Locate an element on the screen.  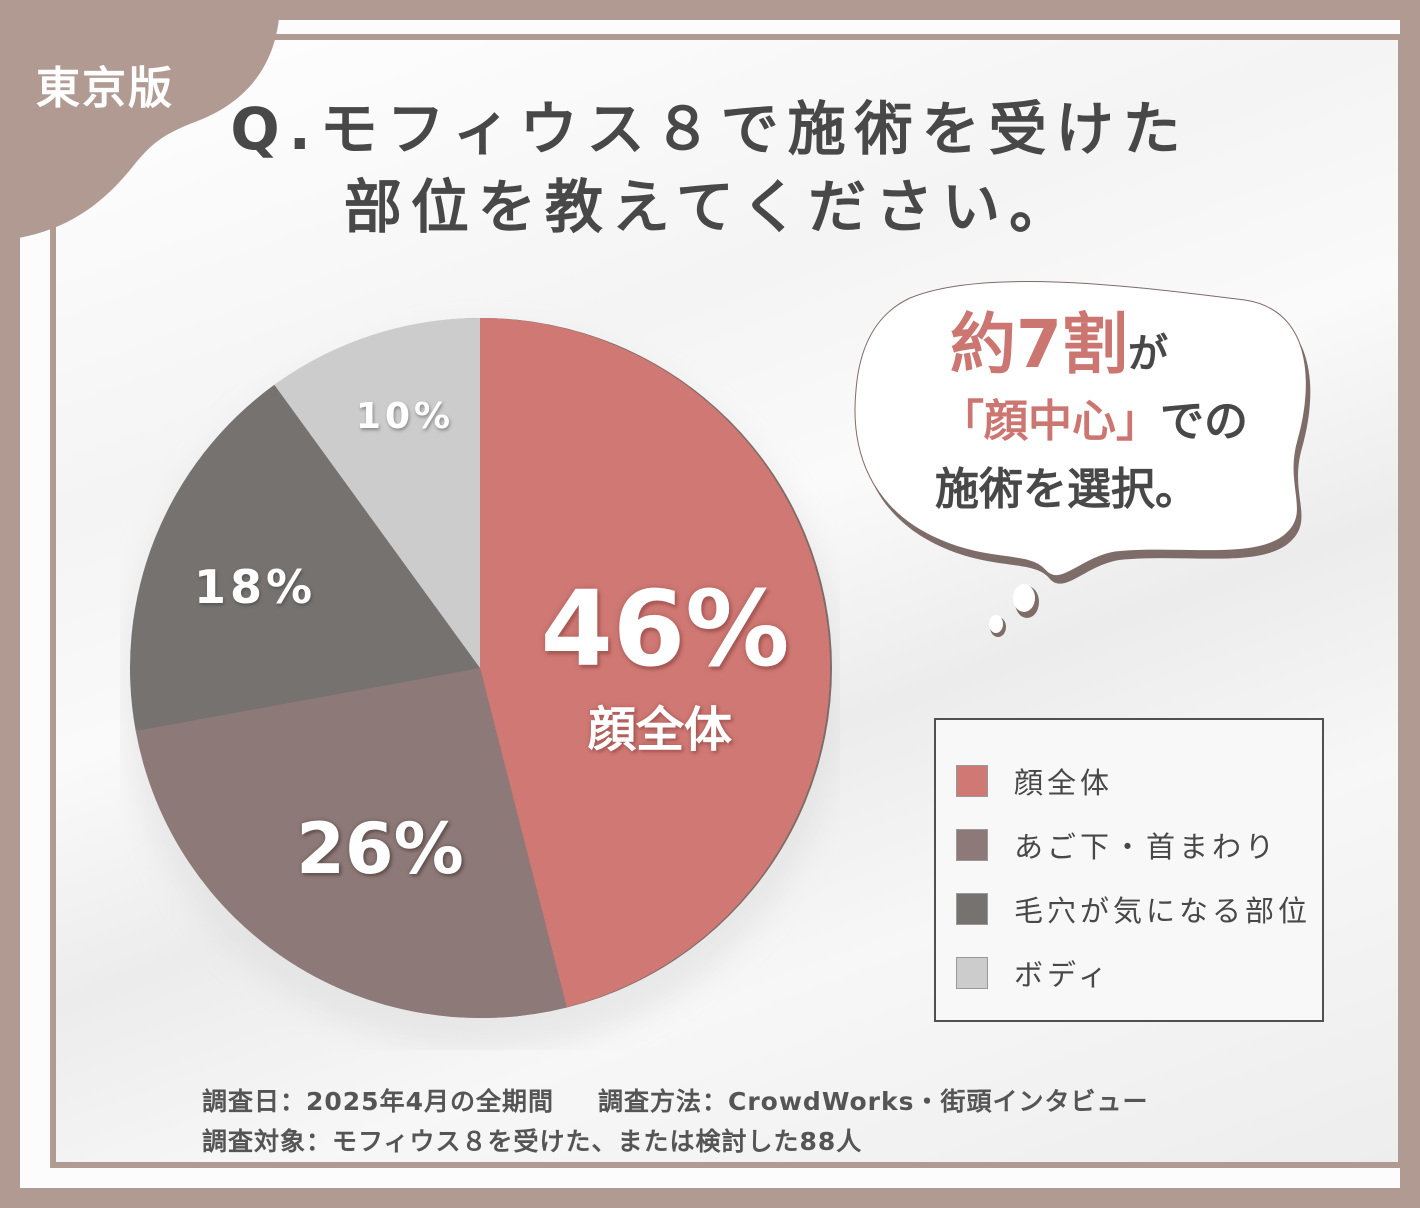
survey-method: 調査方法：CrowdWorks・街頭インタビュー is located at coordinates (873, 1101).